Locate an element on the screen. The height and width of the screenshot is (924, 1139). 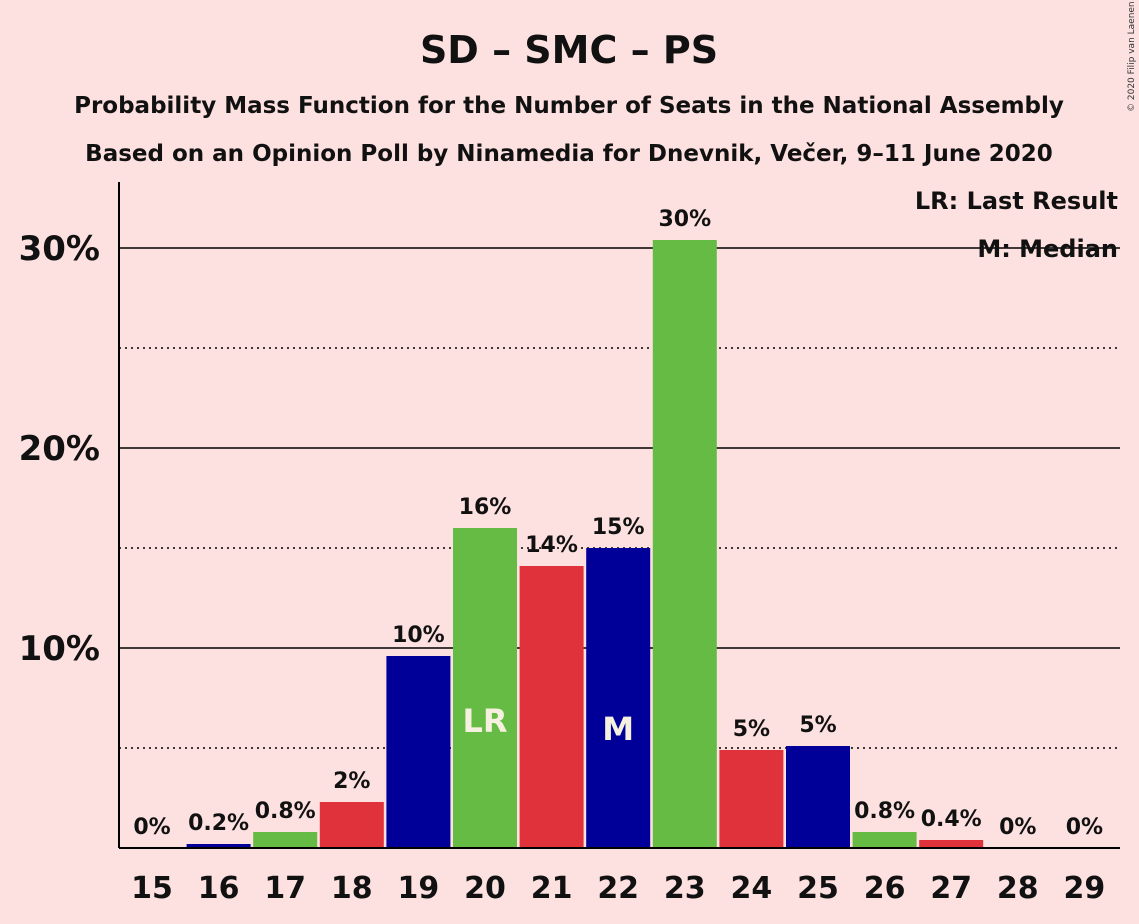
legend-median: M: Median is located at coordinates (1047, 249).